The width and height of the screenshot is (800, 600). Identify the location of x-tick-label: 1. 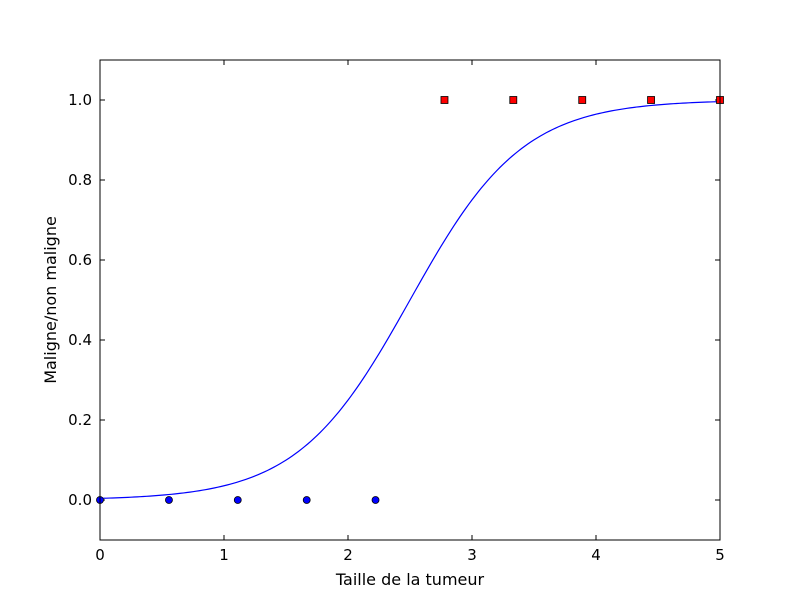
(224, 555).